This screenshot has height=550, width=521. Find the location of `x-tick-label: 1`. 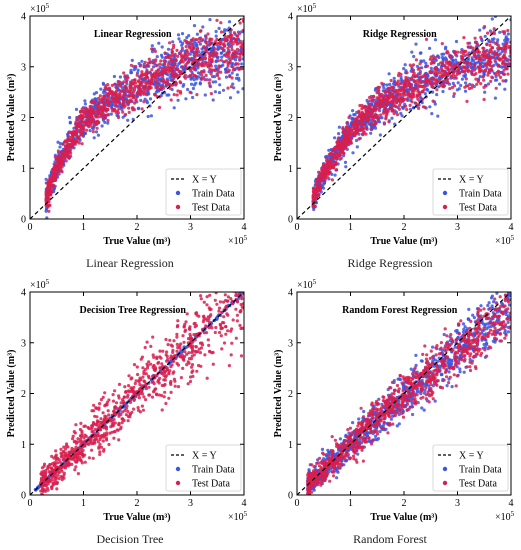

x-tick-label: 1 is located at coordinates (350, 227).